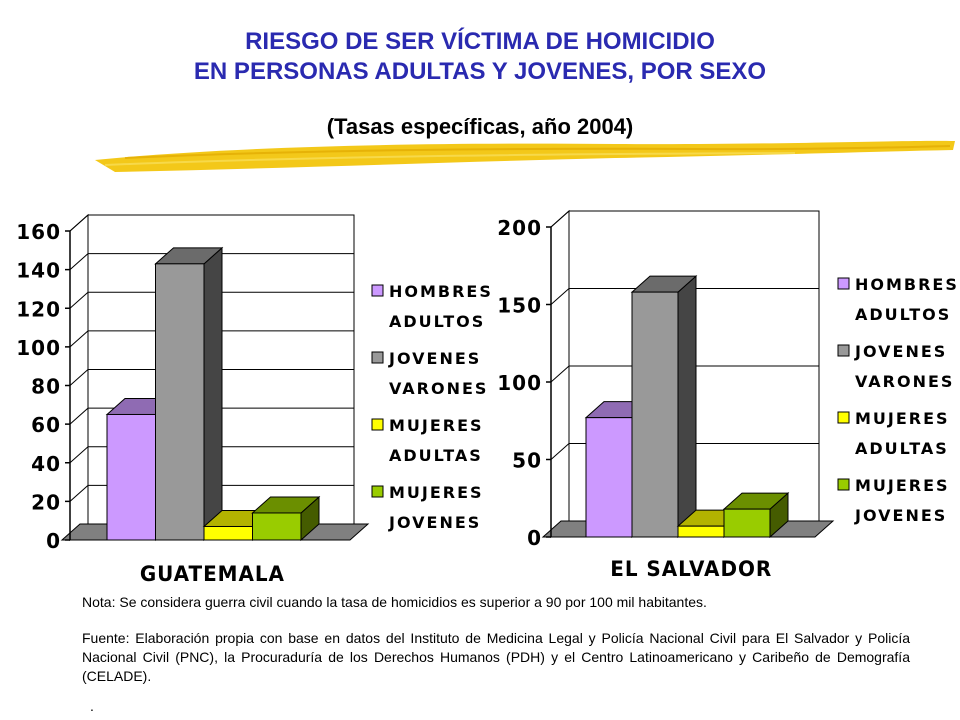  Describe the element at coordinates (46, 425) in the screenshot. I see `y-tick-label: 60` at that location.